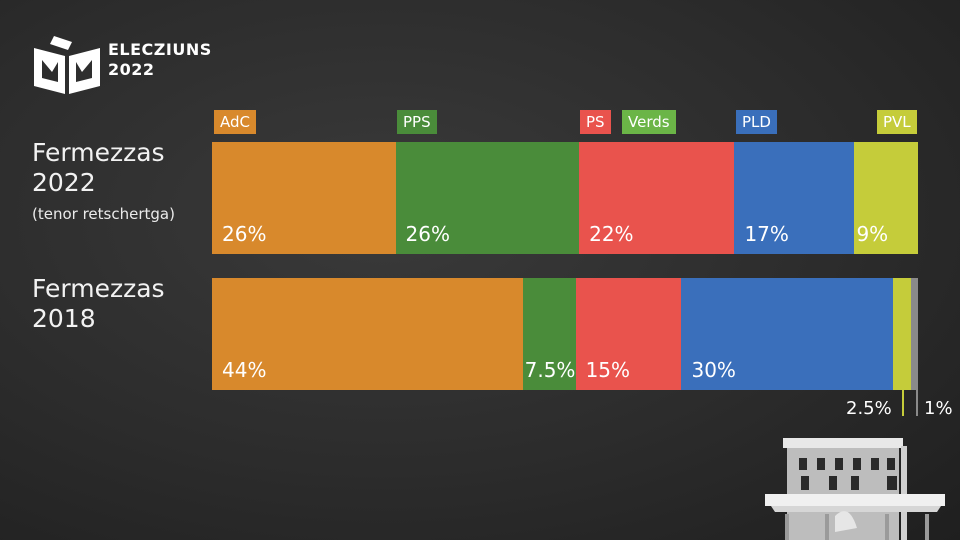 Image resolution: width=960 pixels, height=540 pixels. What do you see at coordinates (902, 334) in the screenshot?
I see `bar-segment-2018-pvl` at bounding box center [902, 334].